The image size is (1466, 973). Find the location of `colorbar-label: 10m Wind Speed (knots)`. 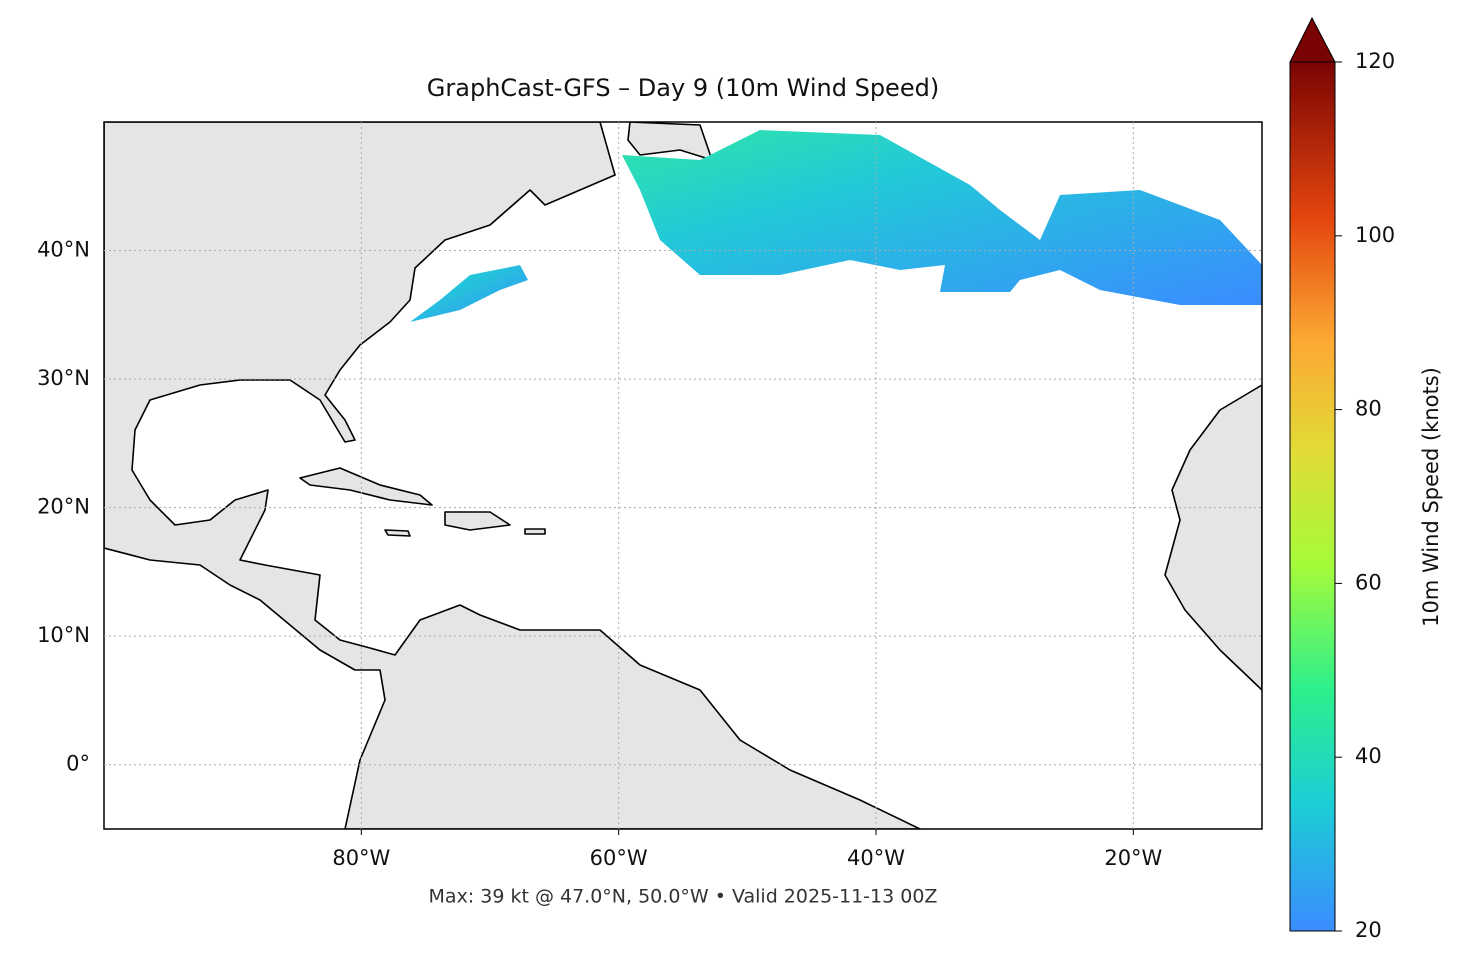

colorbar-label: 10m Wind Speed (knots) is located at coordinates (1431, 497).